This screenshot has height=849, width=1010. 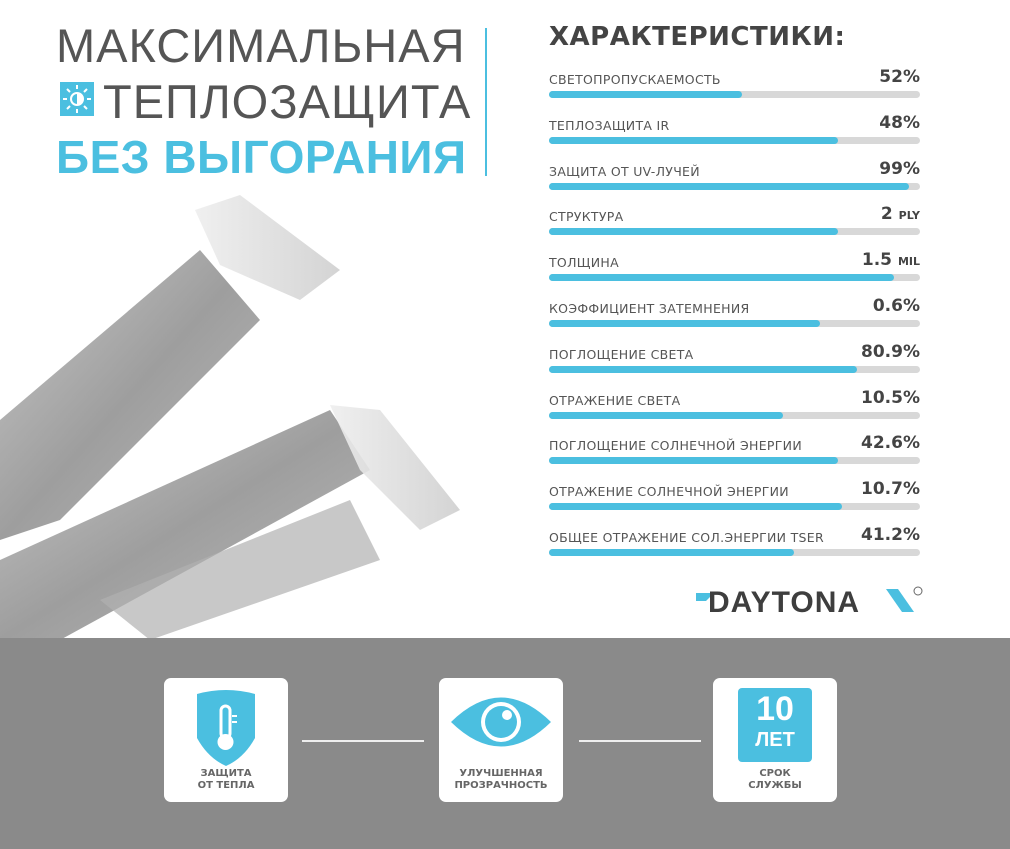 What do you see at coordinates (287, 101) in the screenshot?
I see `headline-line-2: ТЕПЛОЗАЩИТА` at bounding box center [287, 101].